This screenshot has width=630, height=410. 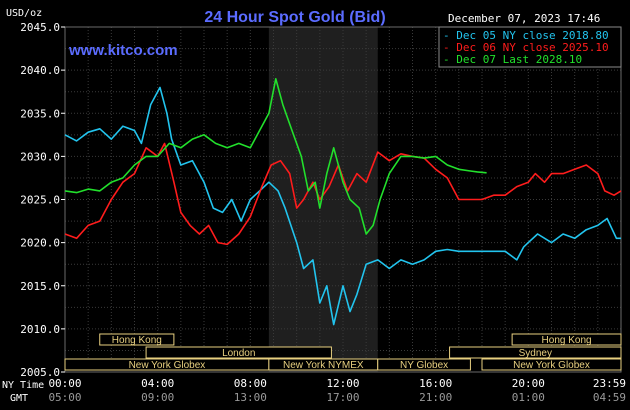 I want to click on session-label: New York NYMEX, so click(x=323, y=365).